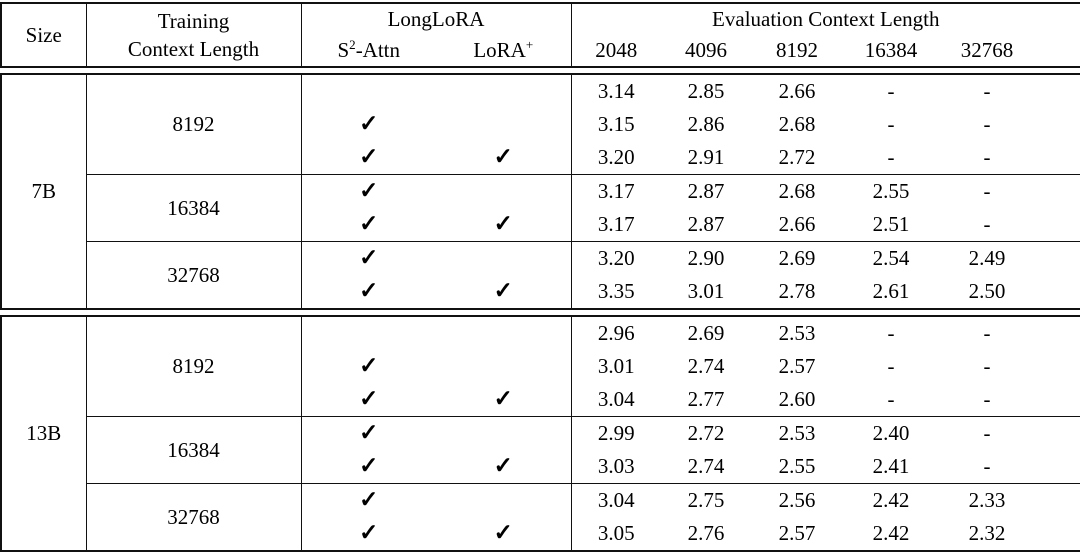 The image size is (1080, 552). Describe the element at coordinates (529, 45) in the screenshot. I see `lora-plus-superscript: +` at that location.